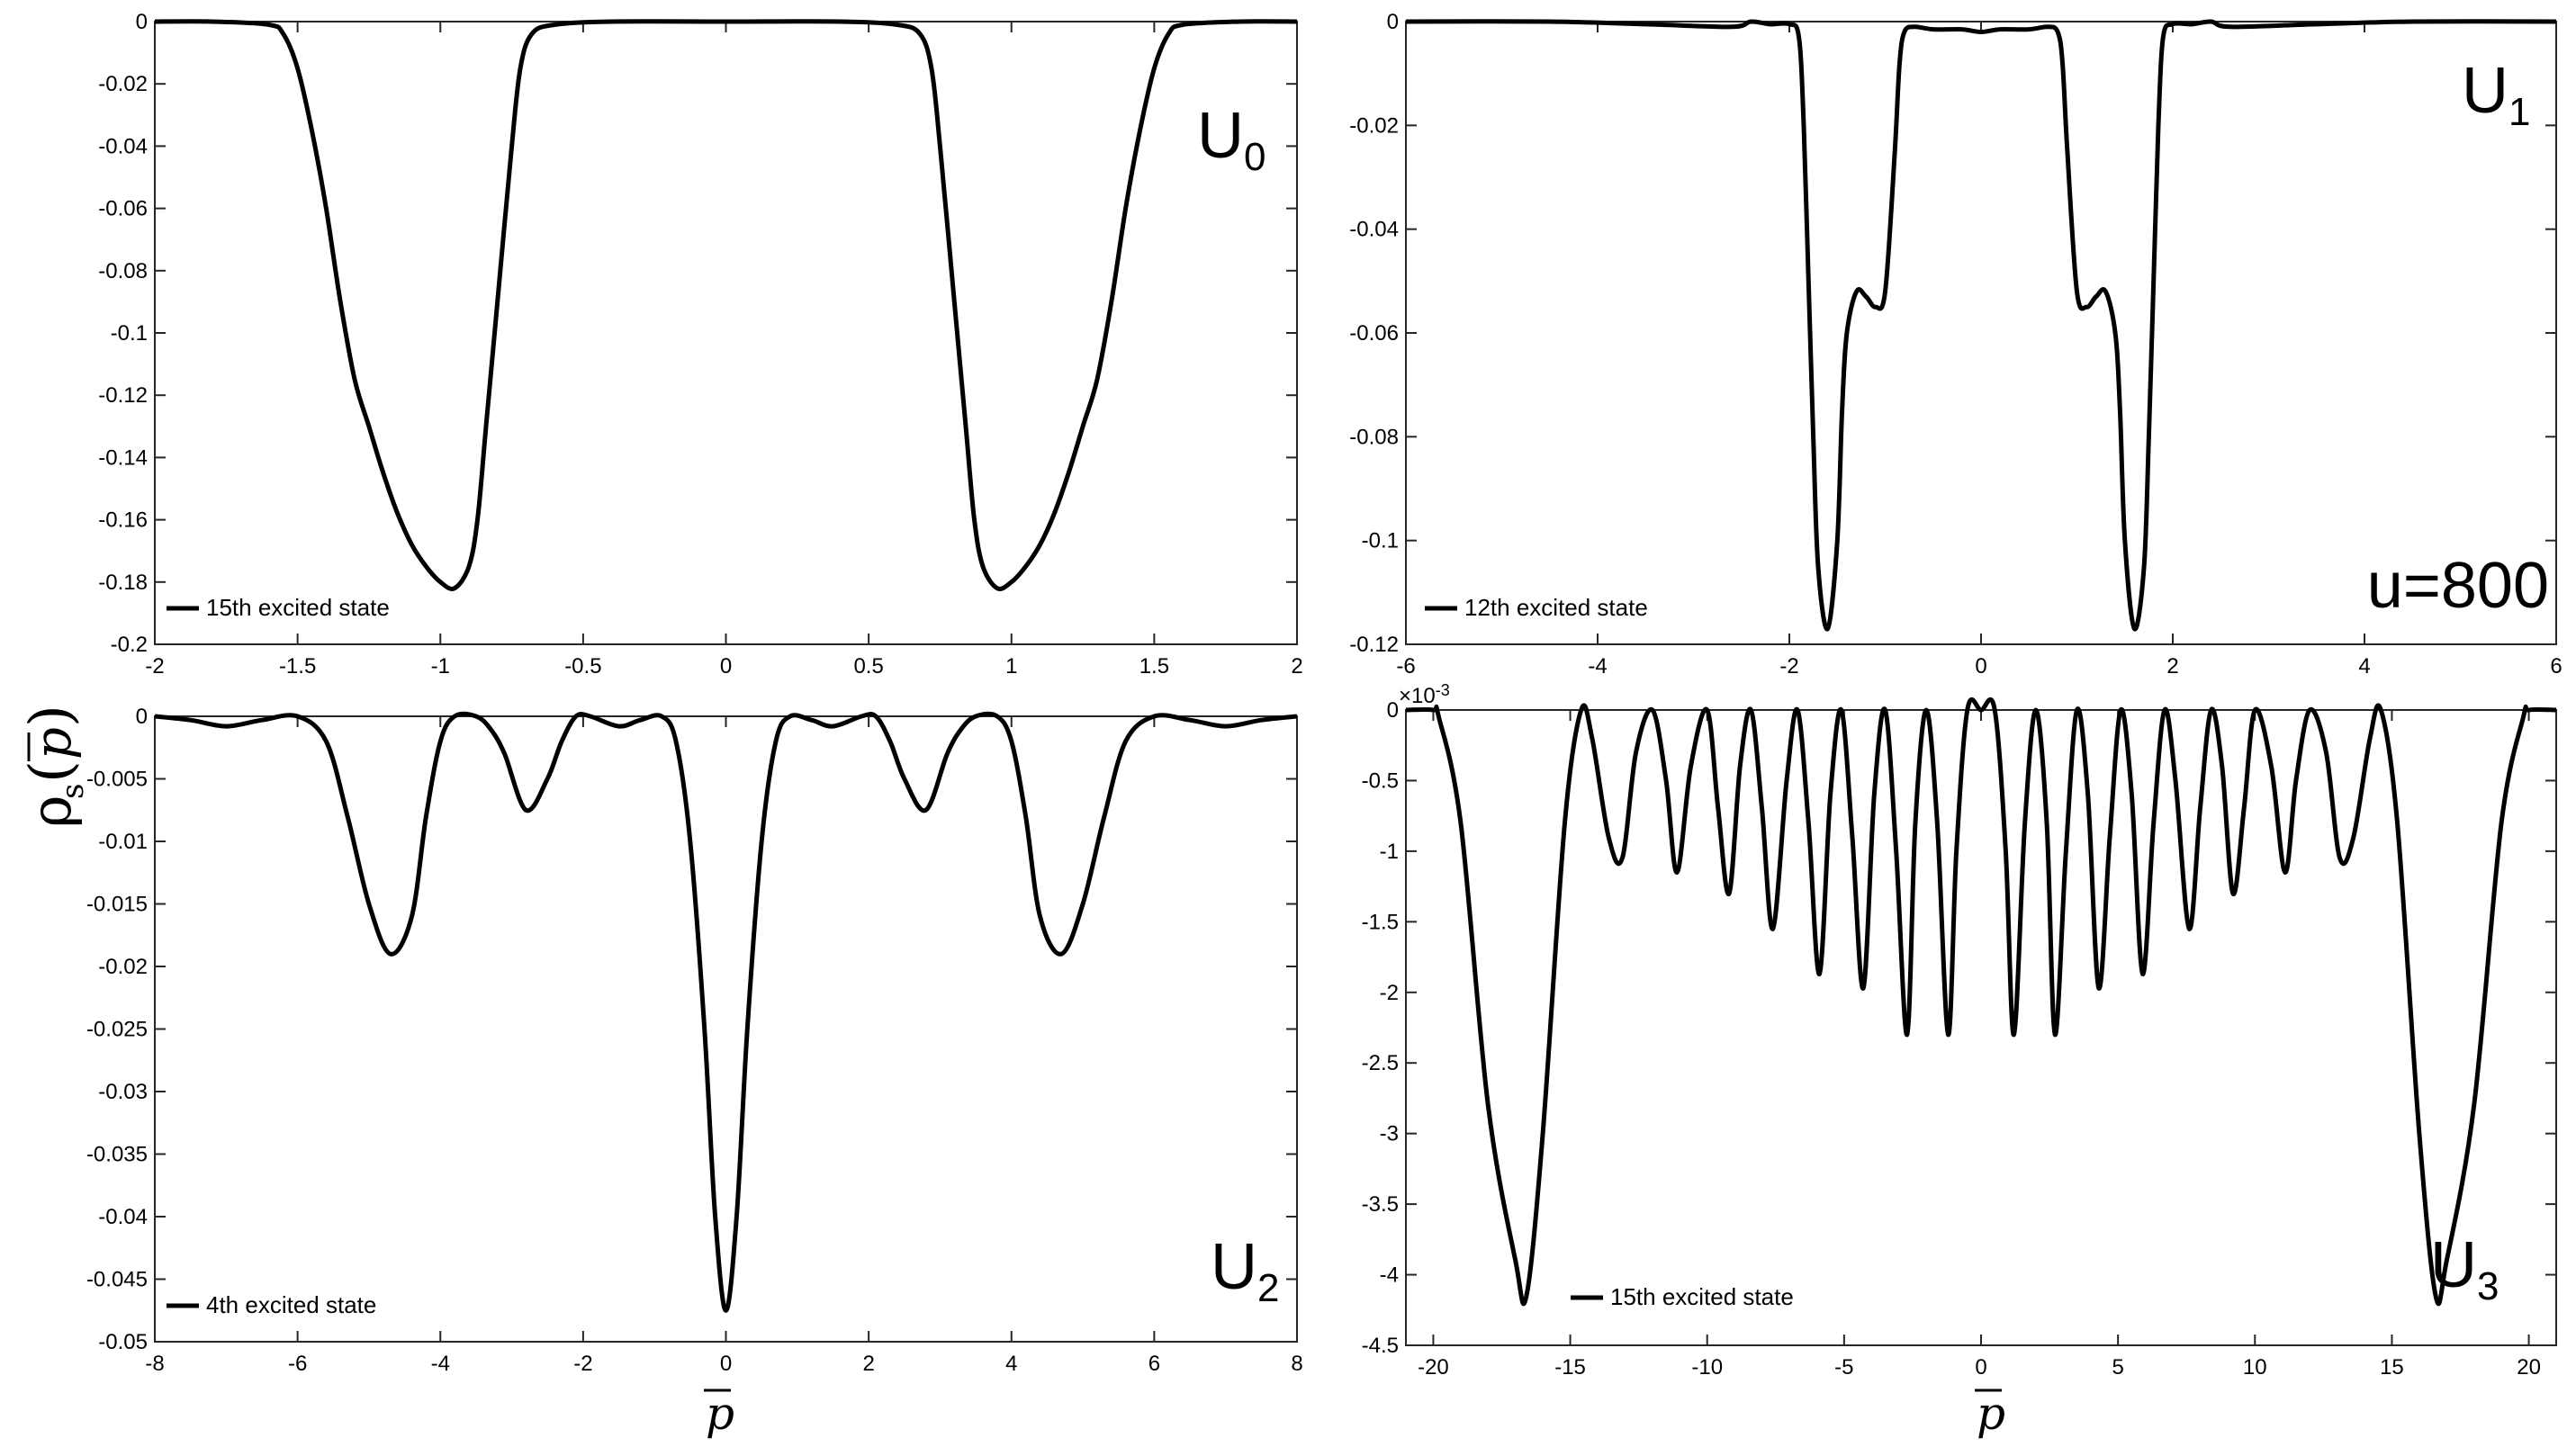 The image size is (2576, 1447). Describe the element at coordinates (129, 645) in the screenshot. I see `y-tick-label: -0.2` at that location.